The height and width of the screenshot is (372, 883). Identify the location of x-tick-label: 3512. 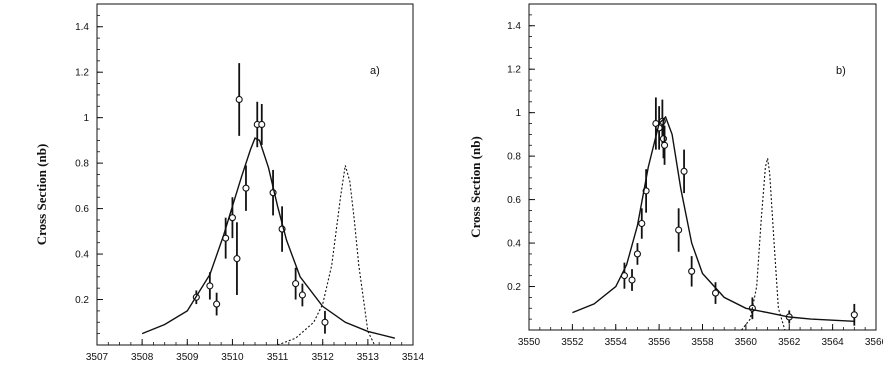
(323, 357).